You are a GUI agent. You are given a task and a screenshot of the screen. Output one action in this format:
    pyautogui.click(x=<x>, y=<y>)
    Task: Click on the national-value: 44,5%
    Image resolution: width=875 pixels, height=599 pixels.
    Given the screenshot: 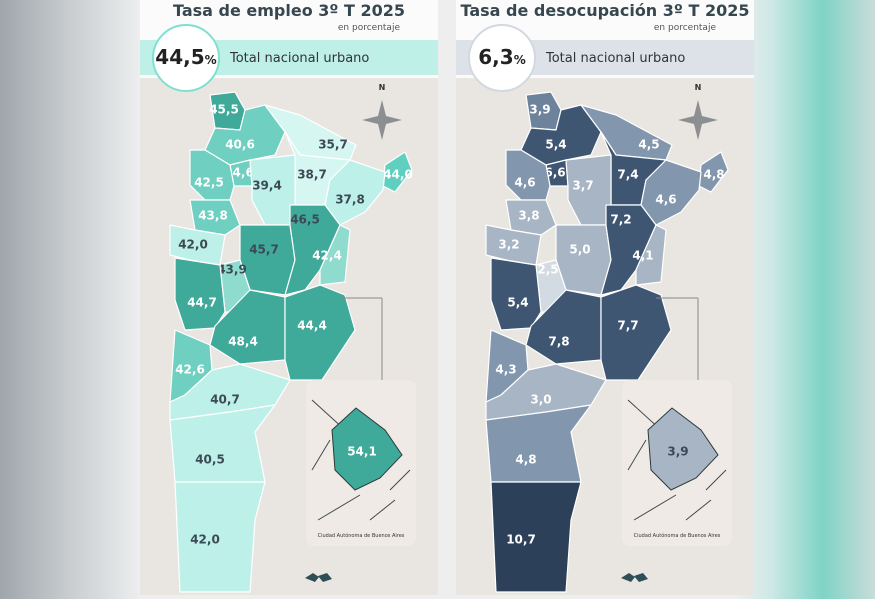 What is the action you would take?
    pyautogui.click(x=185, y=57)
    